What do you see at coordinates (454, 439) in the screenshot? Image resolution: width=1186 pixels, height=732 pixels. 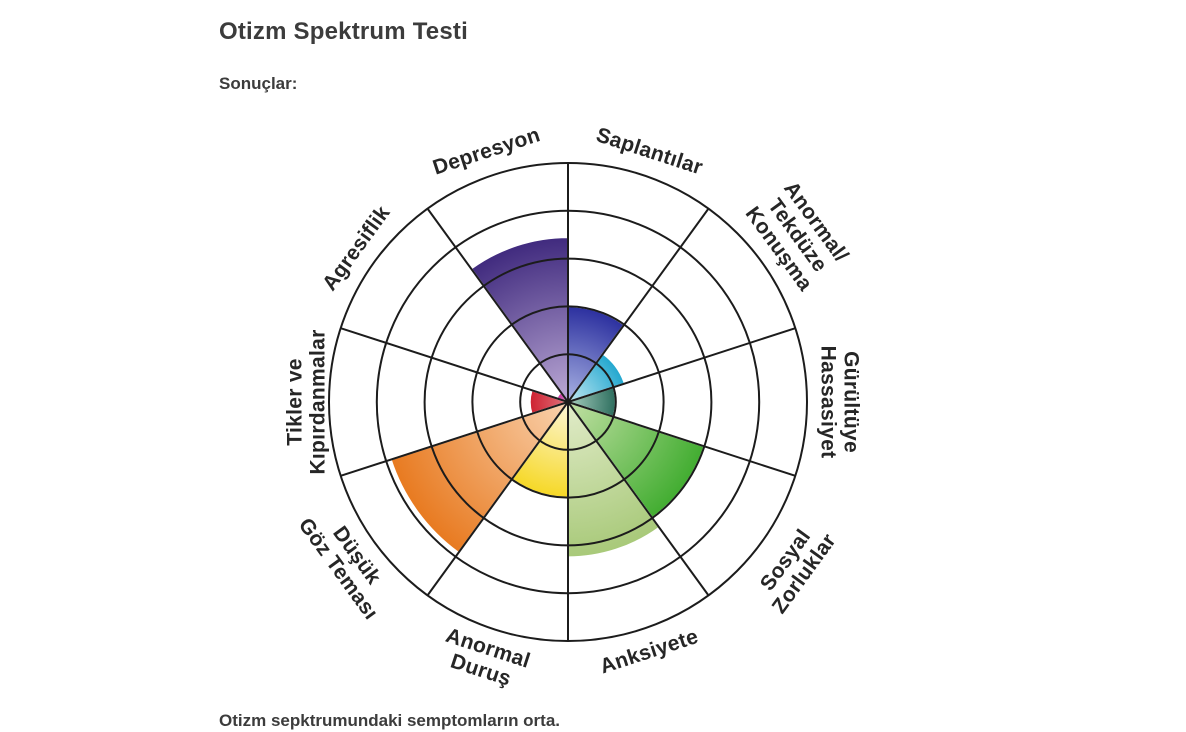 I see `grid-spoke-252deg` at bounding box center [454, 439].